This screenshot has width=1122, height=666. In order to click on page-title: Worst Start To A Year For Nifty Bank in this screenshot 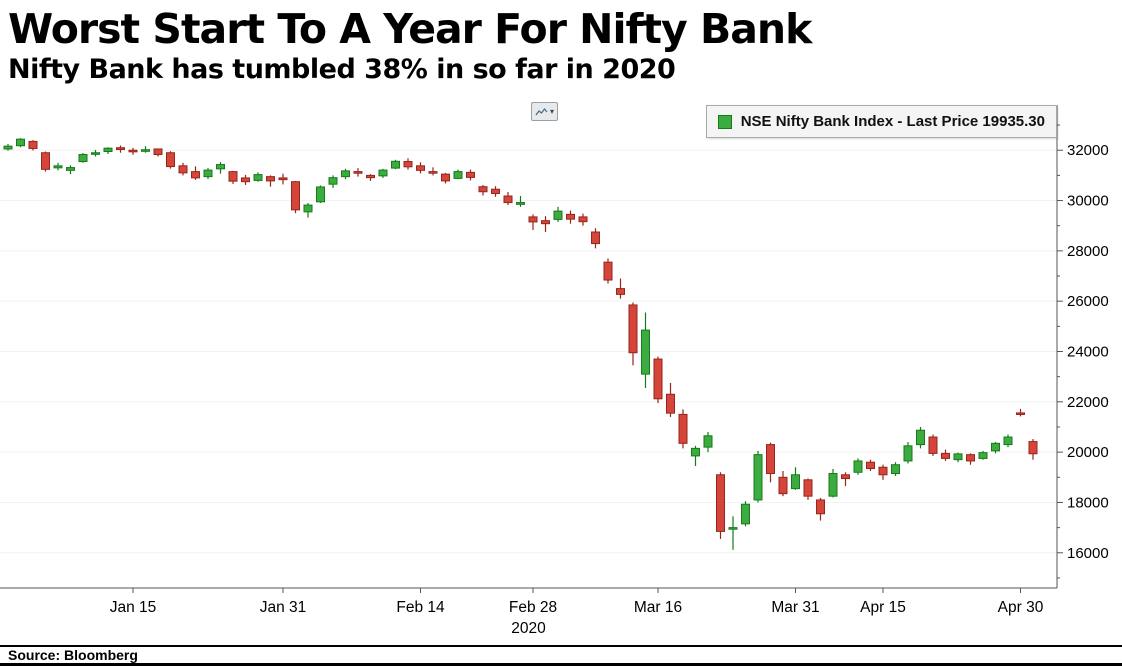, I will do `click(410, 29)`.